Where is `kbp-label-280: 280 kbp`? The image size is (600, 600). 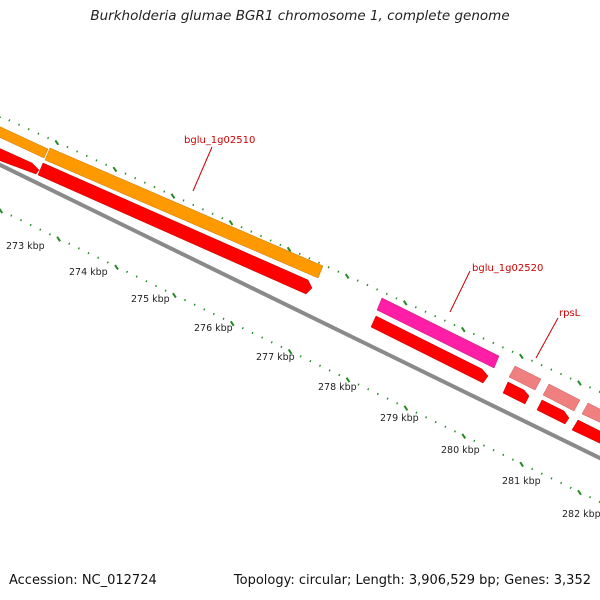 kbp-label-280: 280 kbp is located at coordinates (460, 450).